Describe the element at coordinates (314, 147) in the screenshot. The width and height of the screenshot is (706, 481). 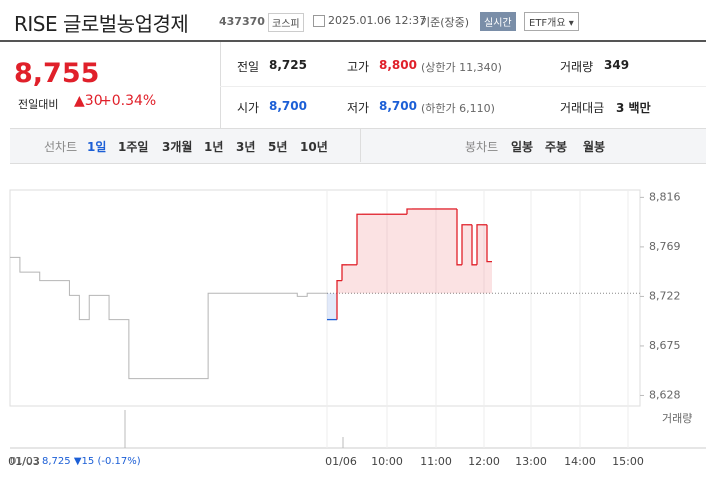
I see `tab: 10년` at that location.